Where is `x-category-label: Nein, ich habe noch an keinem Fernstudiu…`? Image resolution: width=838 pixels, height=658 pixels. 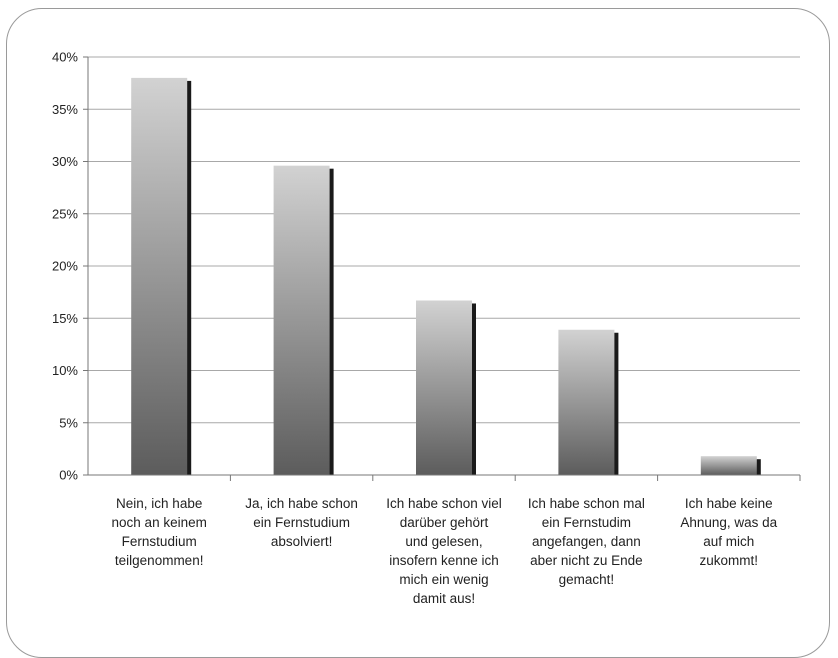
x-category-label: Nein, ich habe noch an keinem Fernstudiu… is located at coordinates (159, 532).